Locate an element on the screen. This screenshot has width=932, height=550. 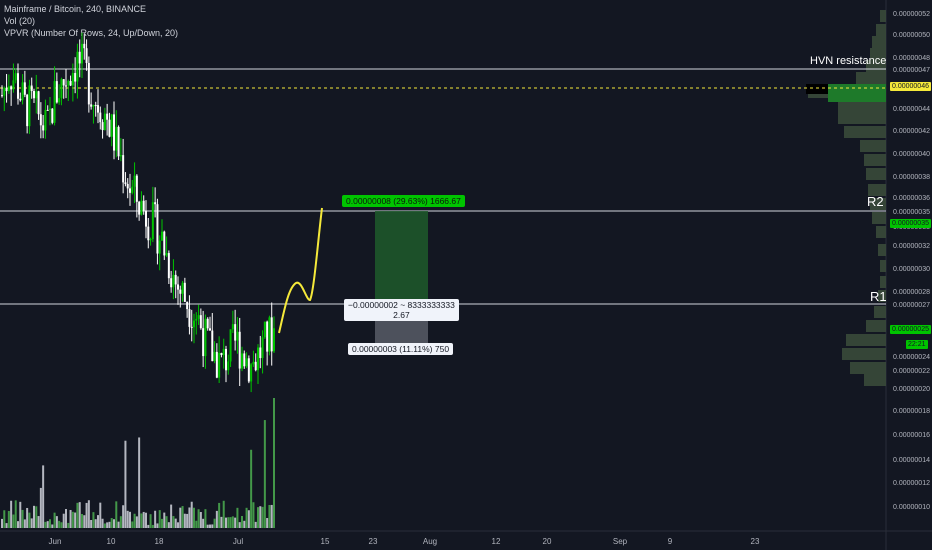
countdown-tag: 22:21 is located at coordinates (917, 344).